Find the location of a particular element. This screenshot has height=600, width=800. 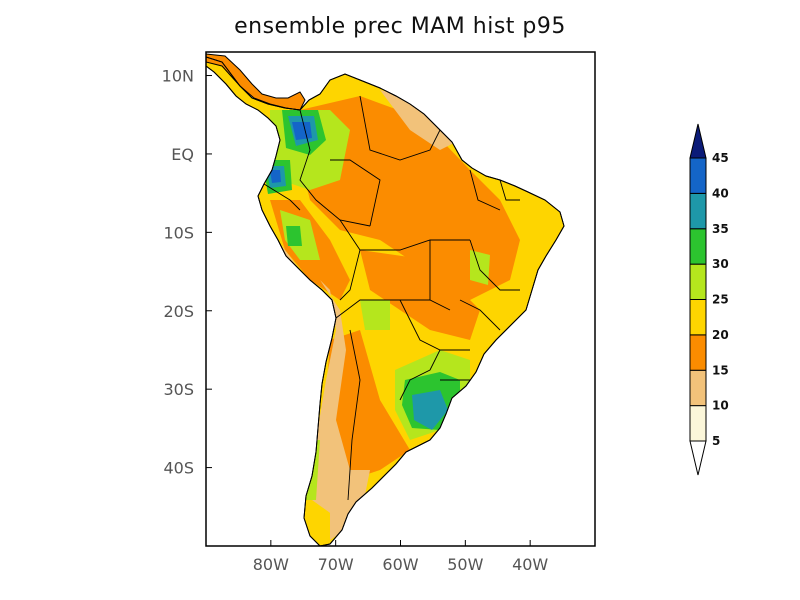

y-tick-label: EQ is located at coordinates (182, 154).